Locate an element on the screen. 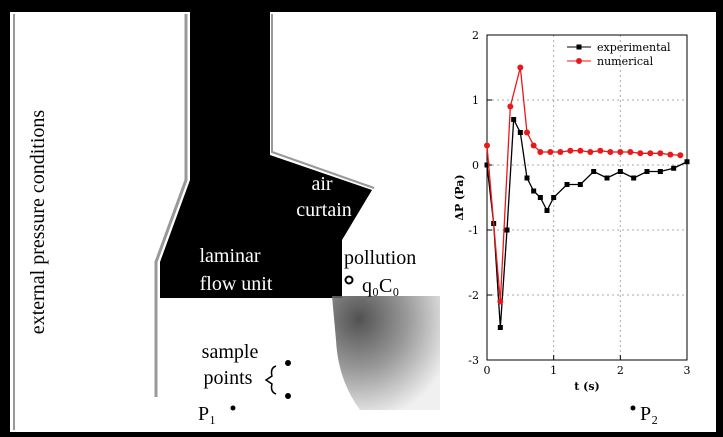  label: flow unit is located at coordinates (236, 284).